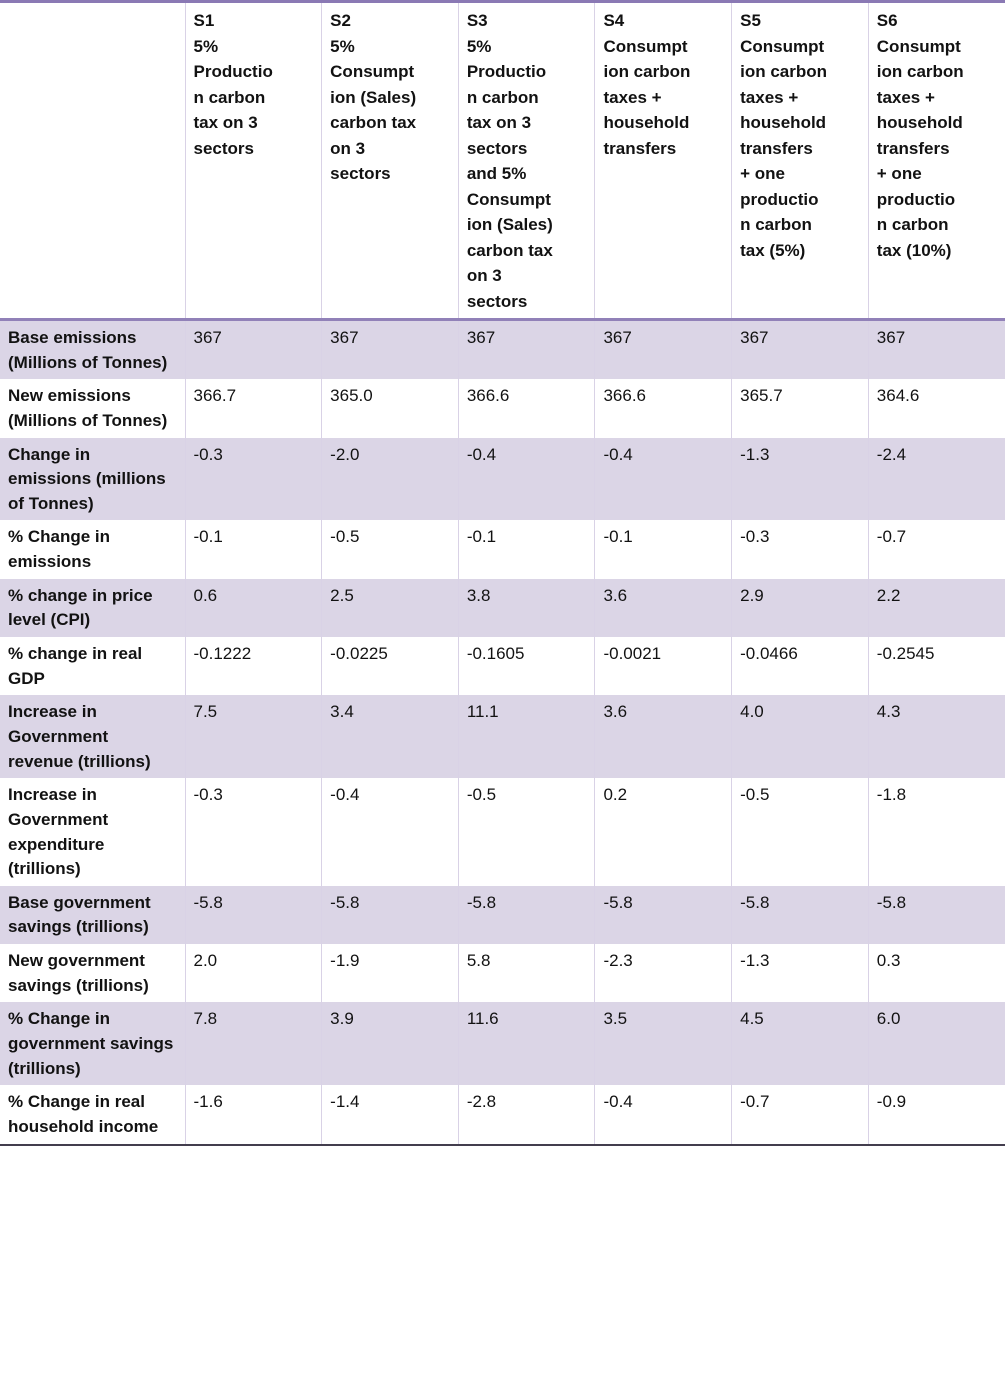  Describe the element at coordinates (800, 408) in the screenshot. I see `cell: 365.7` at that location.